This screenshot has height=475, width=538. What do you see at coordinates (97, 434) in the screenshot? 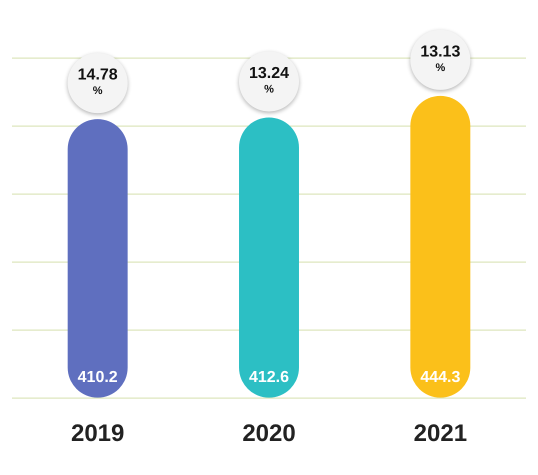
I see `x-tick-label: 2019` at bounding box center [97, 434].